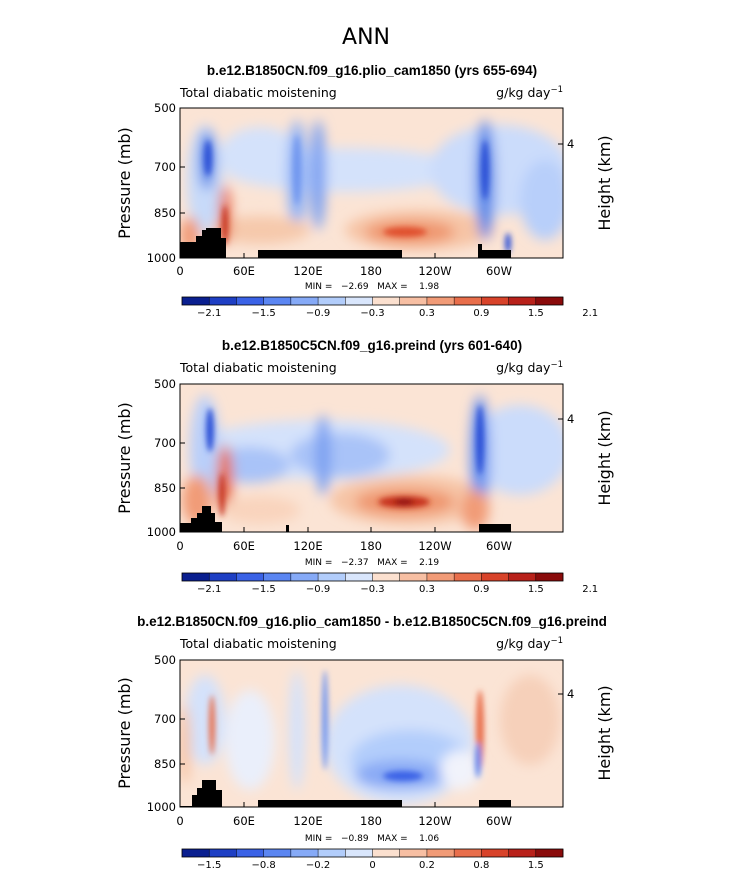 This screenshot has width=733, height=888. Describe the element at coordinates (165, 108) in the screenshot. I see `panel-1-ytick: 500` at that location.